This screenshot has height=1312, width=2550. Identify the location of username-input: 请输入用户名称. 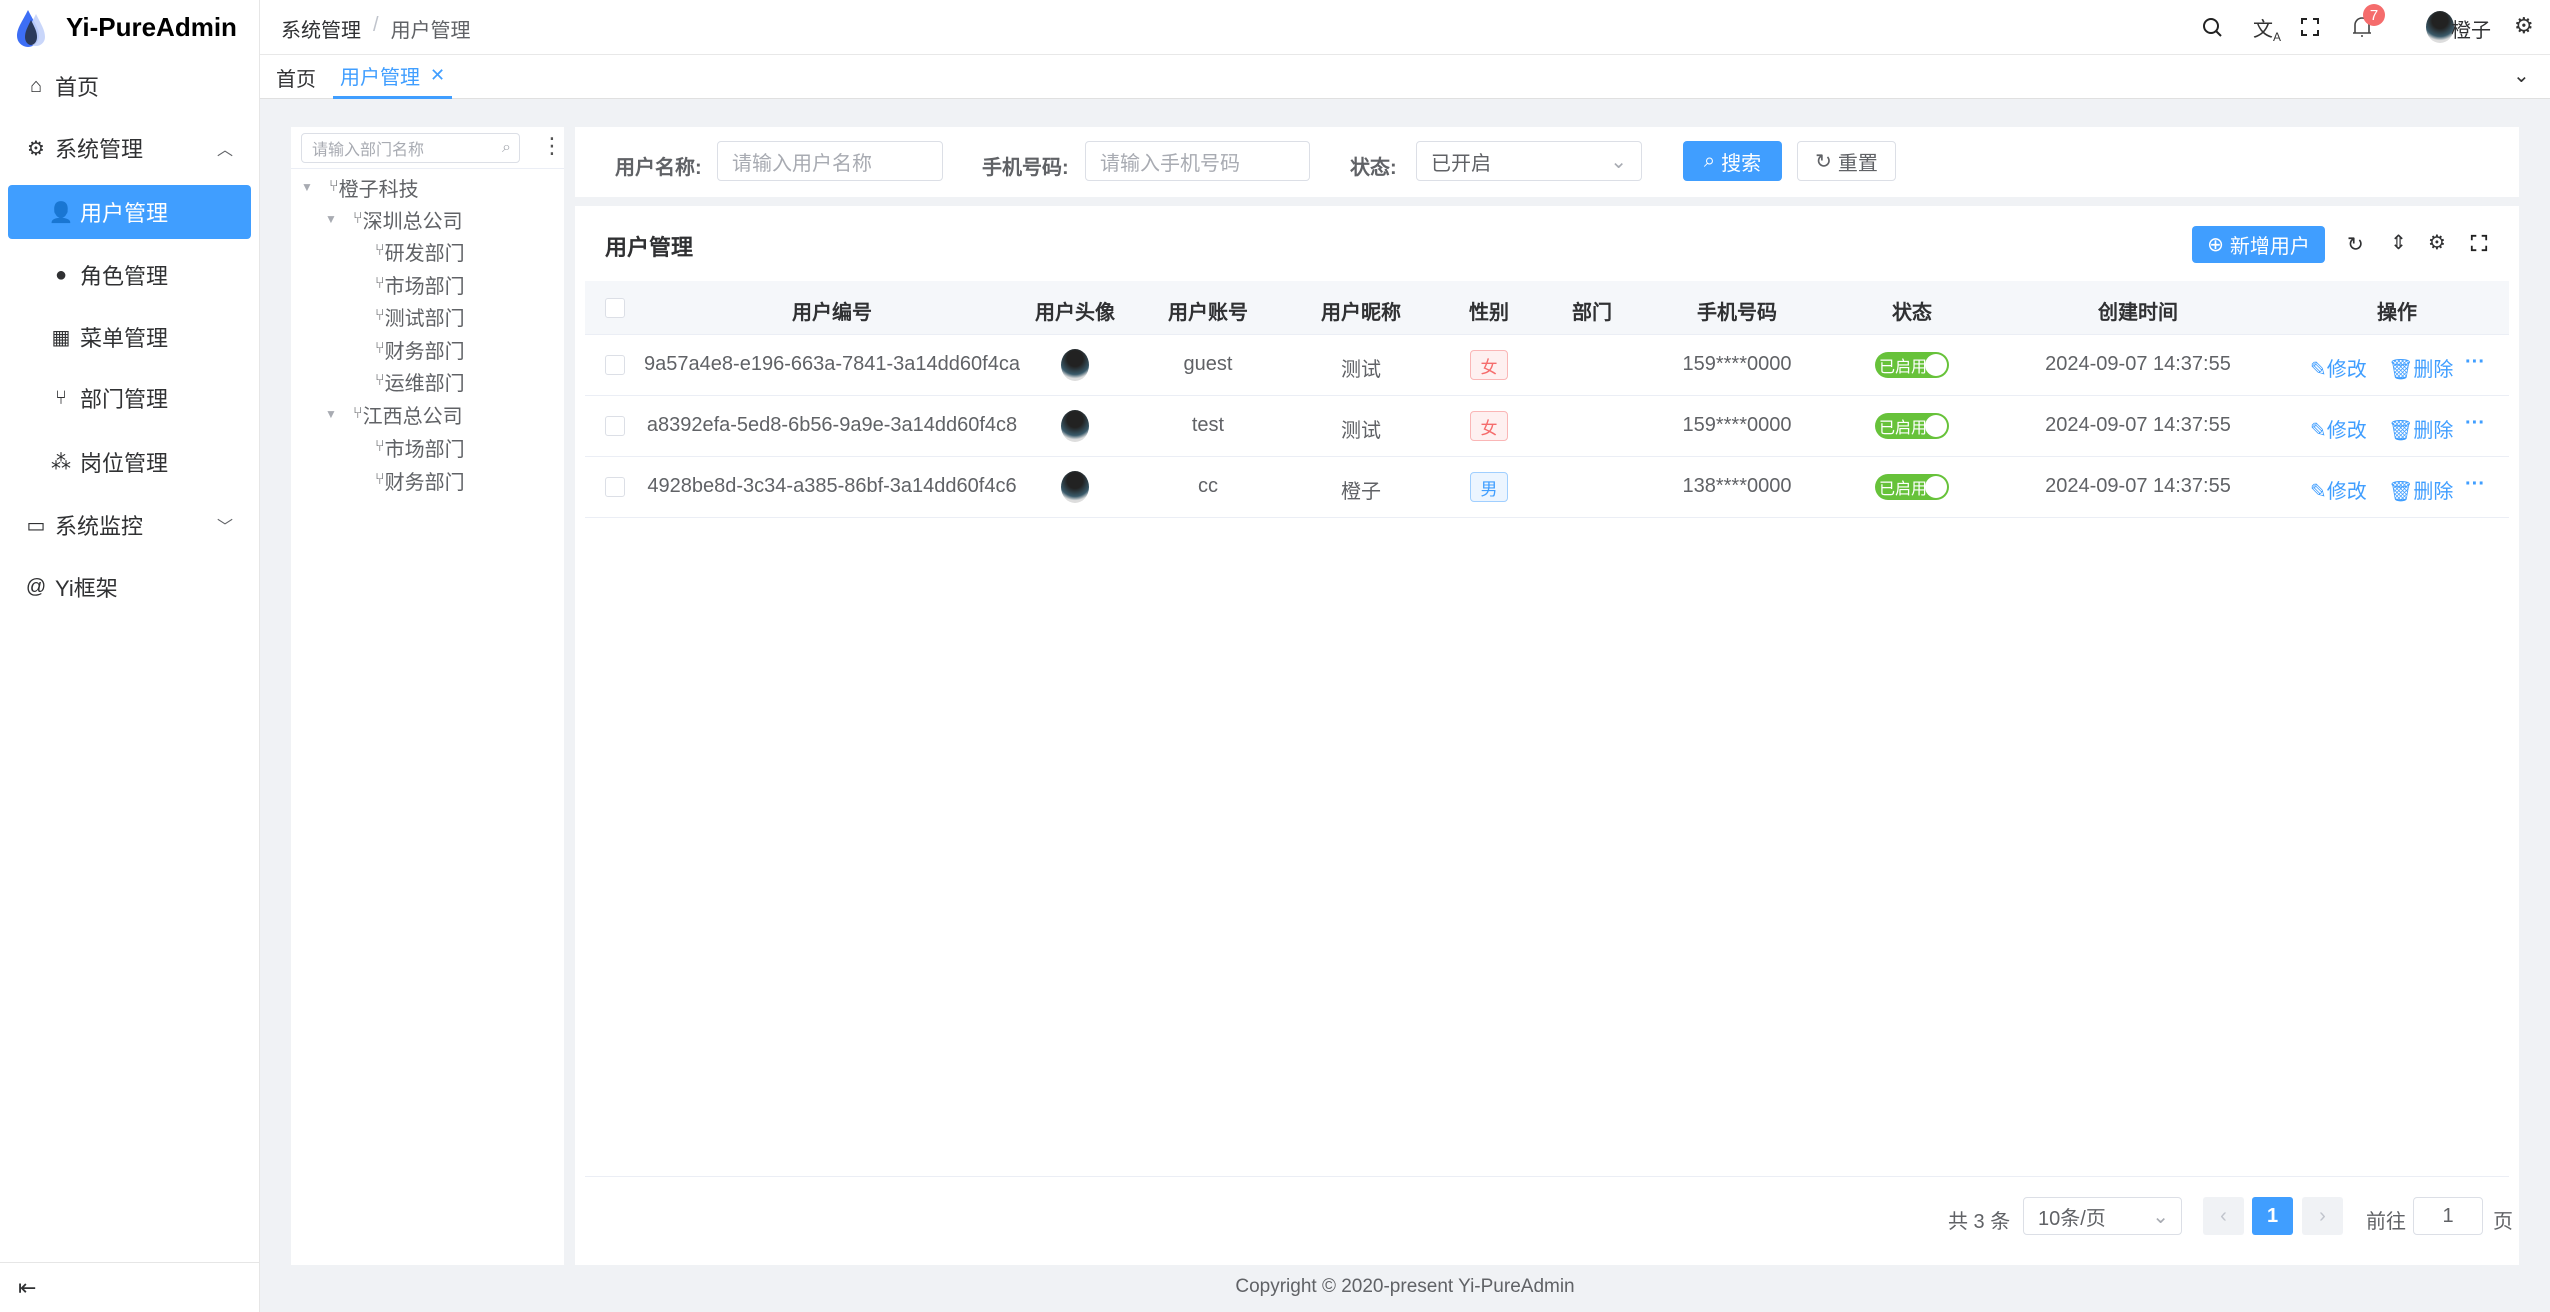
(830, 161).